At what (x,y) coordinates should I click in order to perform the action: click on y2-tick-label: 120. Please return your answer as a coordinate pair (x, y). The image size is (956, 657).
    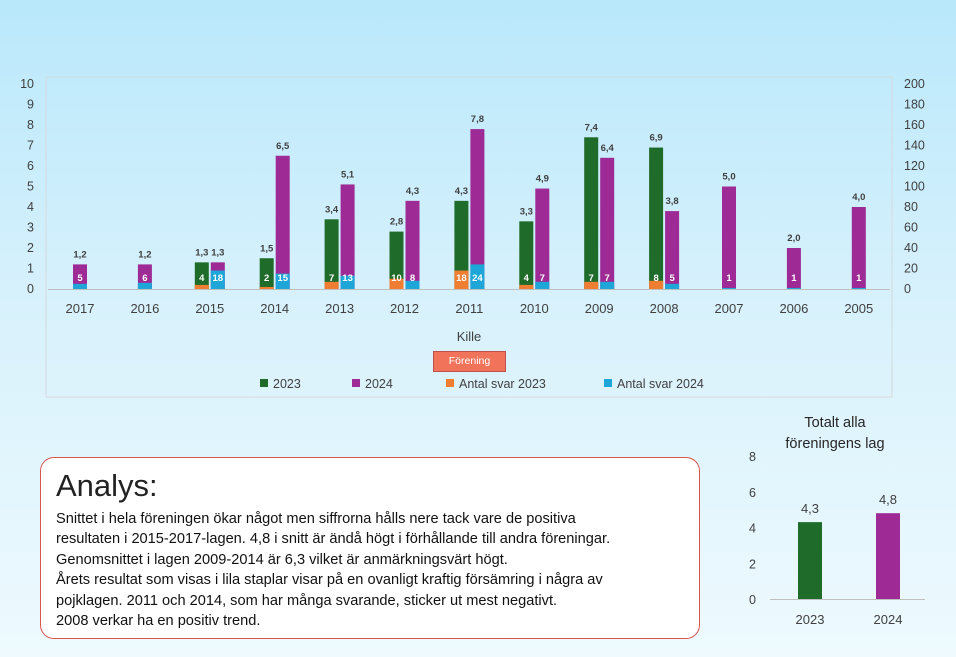
    Looking at the image, I should click on (914, 166).